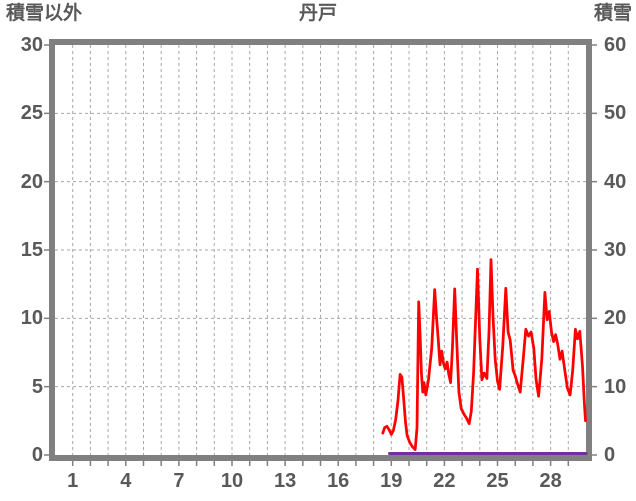 This screenshot has height=501, width=636. I want to click on left-axis-title: 積雪以外, so click(44, 13).